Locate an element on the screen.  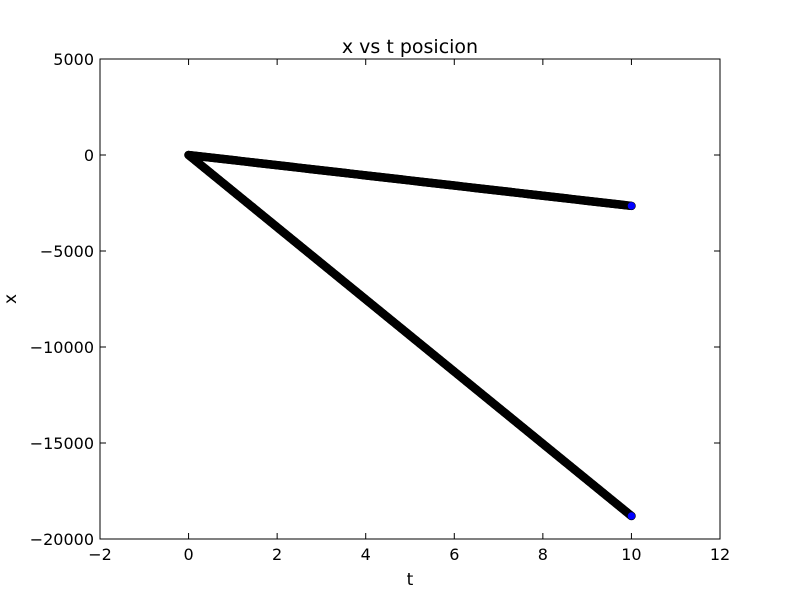
x-tick-label: −2 is located at coordinates (100, 554).